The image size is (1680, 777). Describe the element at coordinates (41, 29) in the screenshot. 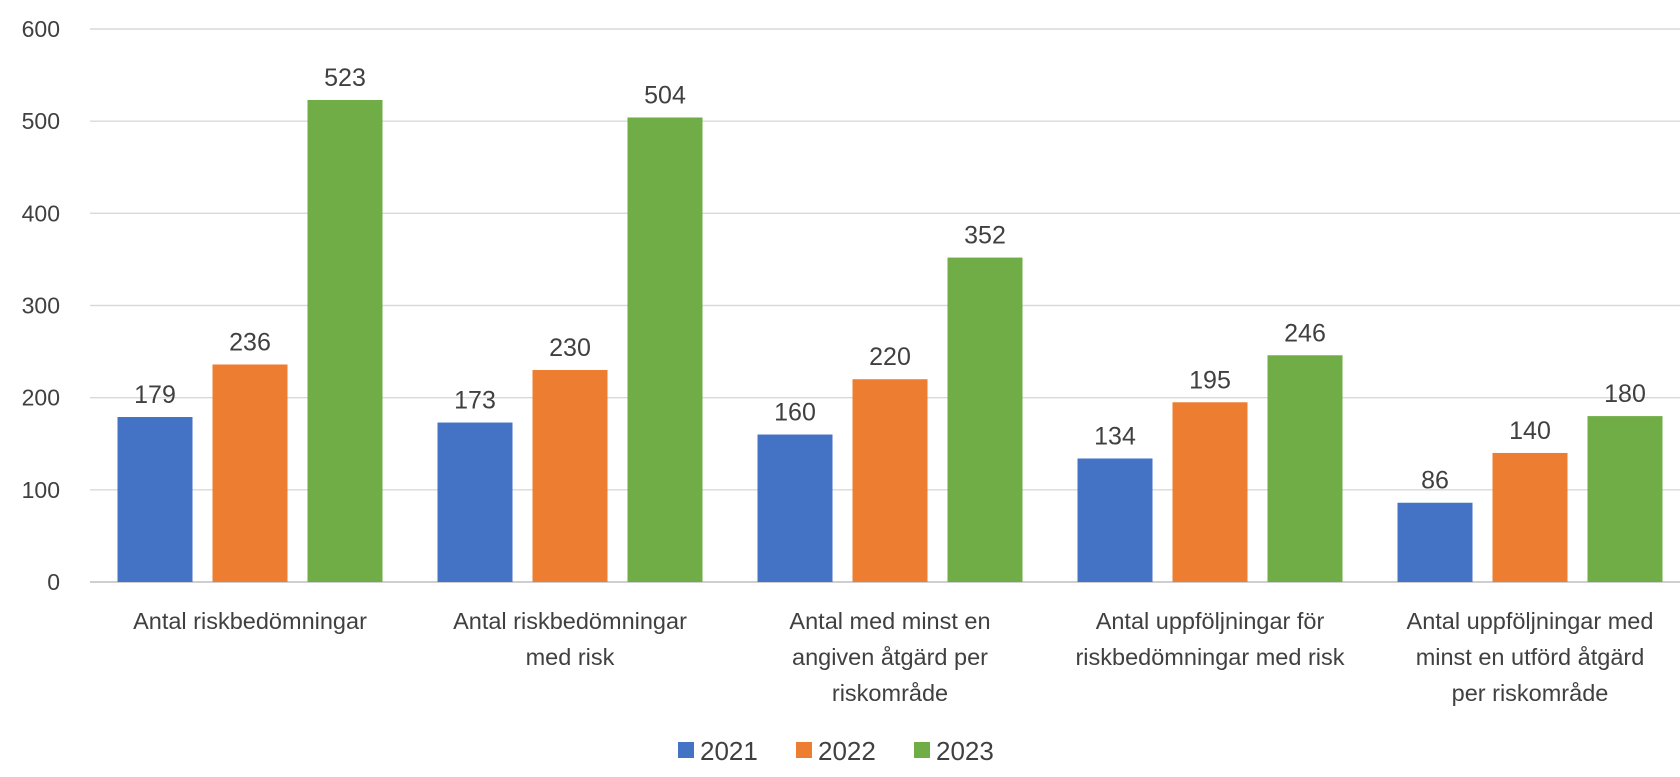

I see `y-tick-label: 600` at that location.